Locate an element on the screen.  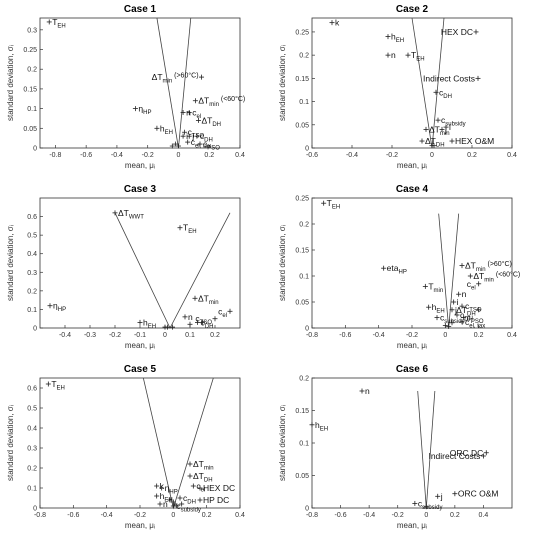
point-label: ORC O&M is located at coordinates (478, 494).